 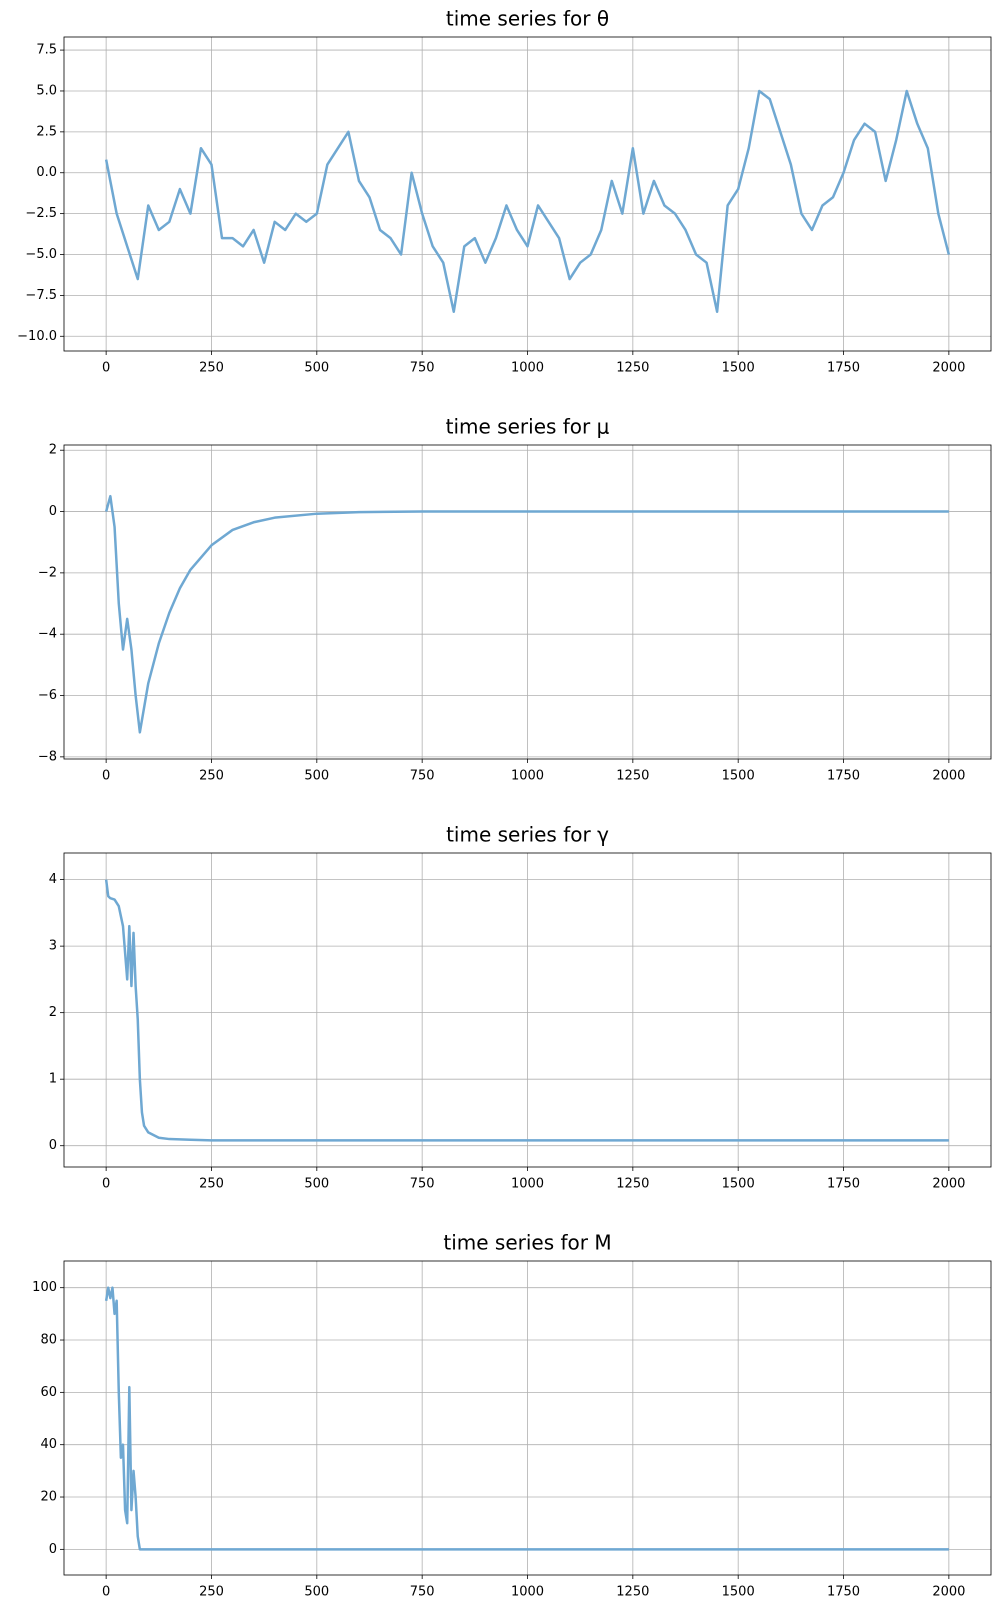 What do you see at coordinates (48, 1497) in the screenshot?
I see `y-tick-label: 20` at bounding box center [48, 1497].